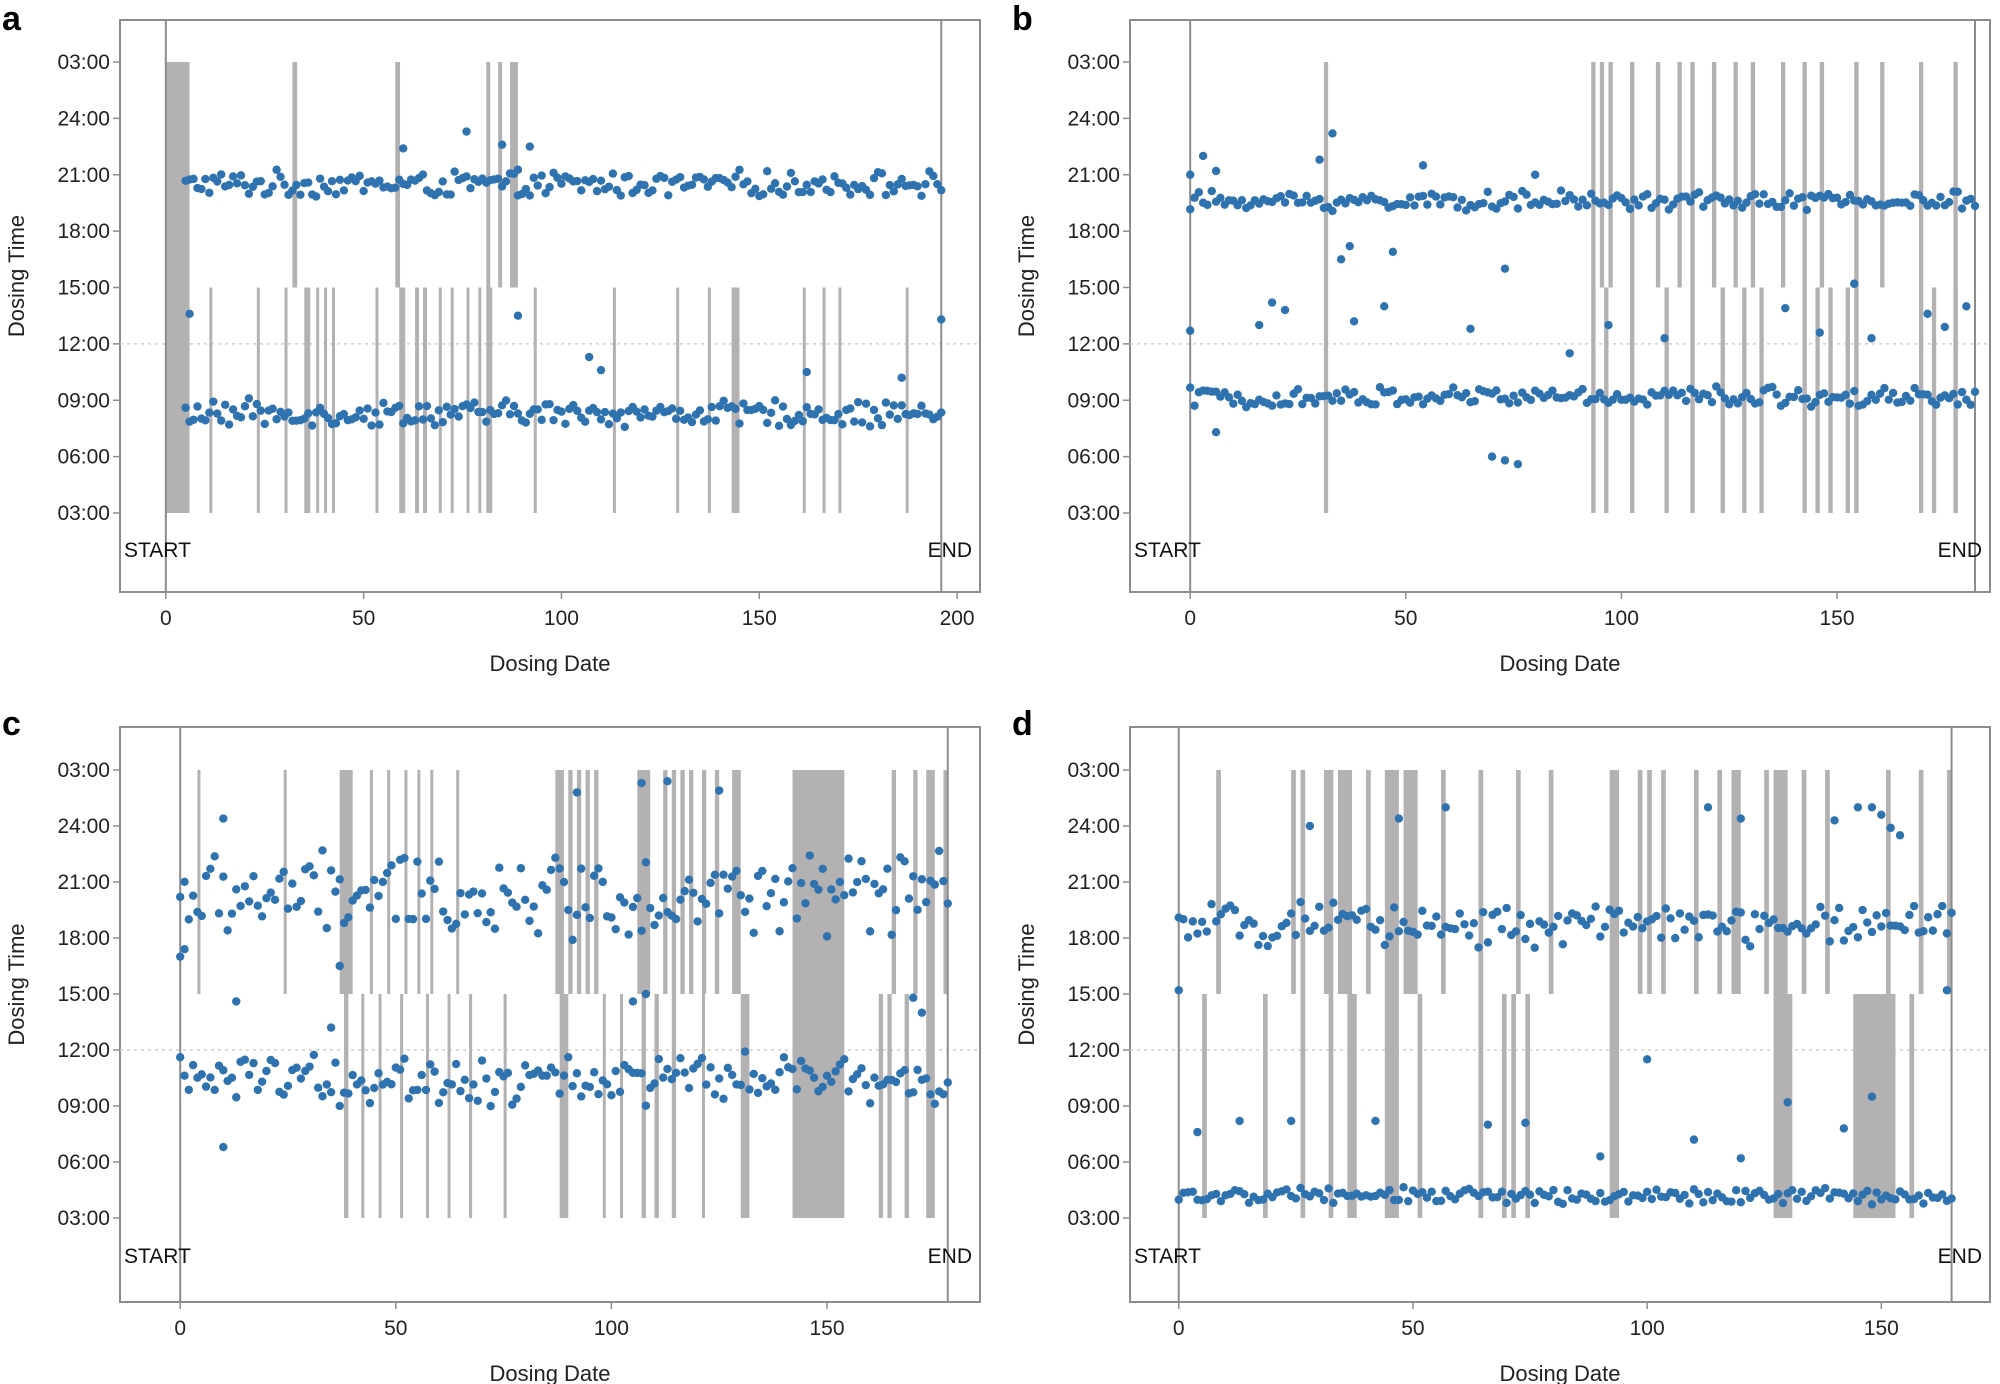 This screenshot has width=2000, height=1384. Describe the element at coordinates (83, 288) in the screenshot. I see `y-tick-label: 15:00` at that location.